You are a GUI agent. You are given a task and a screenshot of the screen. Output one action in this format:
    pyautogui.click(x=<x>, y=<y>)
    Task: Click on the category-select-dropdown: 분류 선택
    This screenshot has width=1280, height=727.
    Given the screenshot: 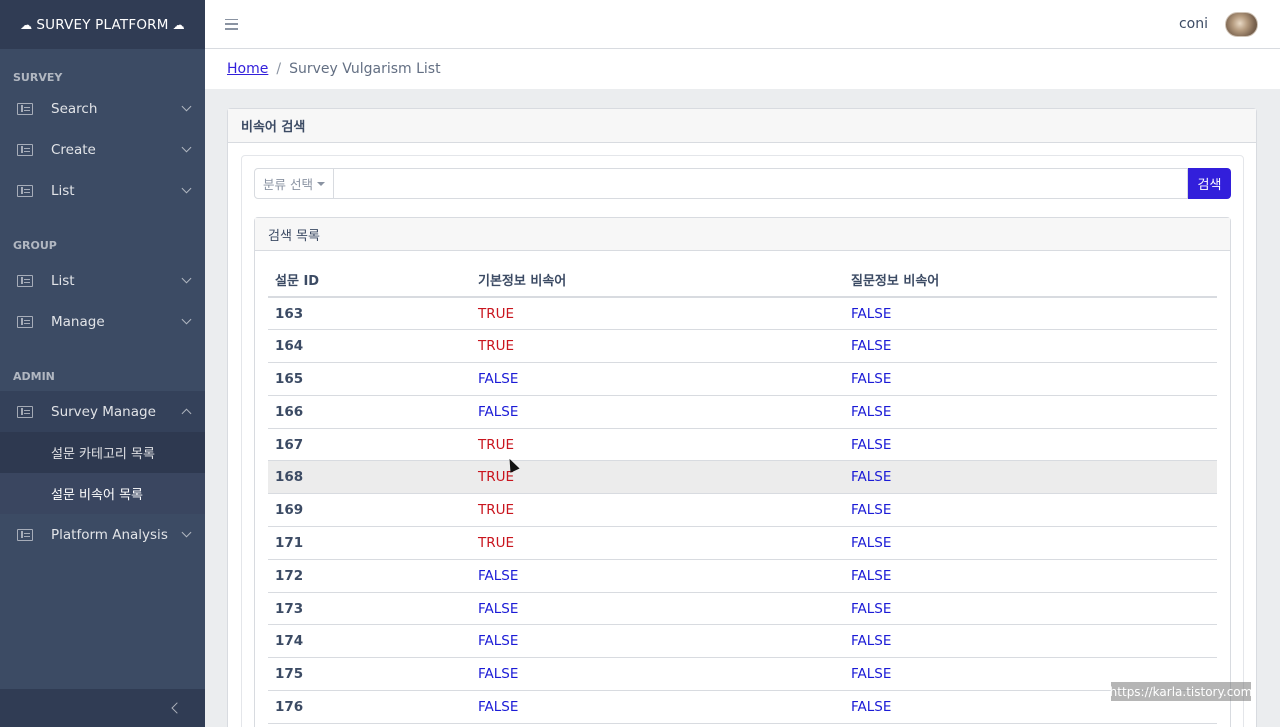 What is the action you would take?
    pyautogui.click(x=294, y=183)
    